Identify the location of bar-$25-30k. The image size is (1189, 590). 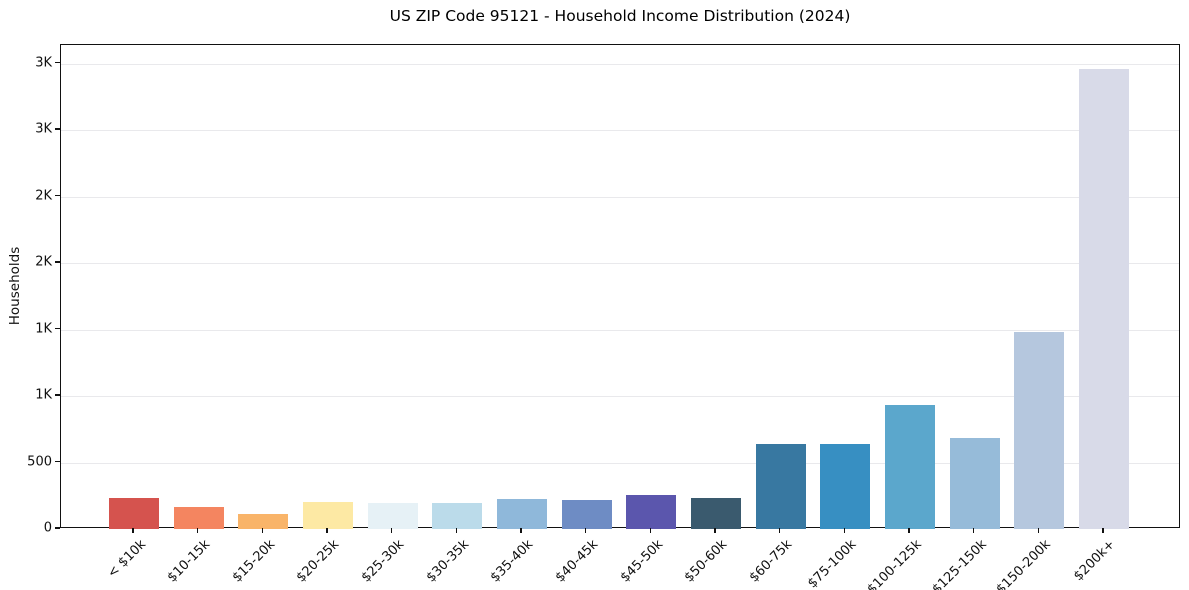
(392, 515).